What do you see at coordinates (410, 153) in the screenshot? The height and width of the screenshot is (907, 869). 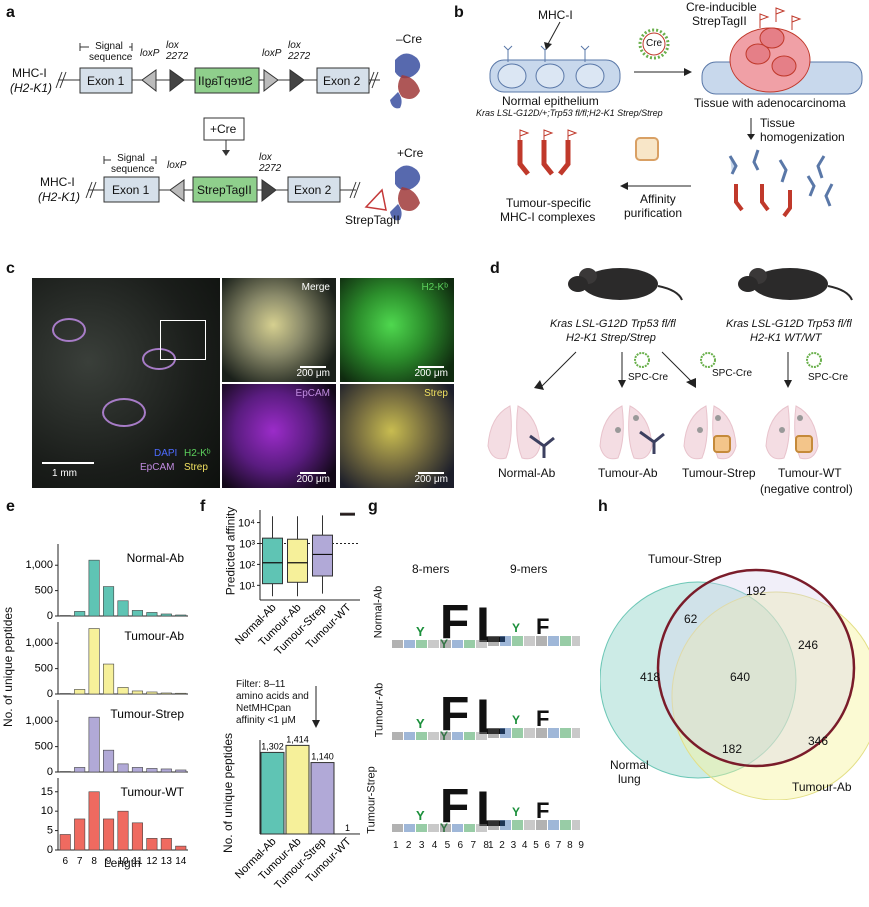 I see `a-cre-plus: +Cre` at bounding box center [410, 153].